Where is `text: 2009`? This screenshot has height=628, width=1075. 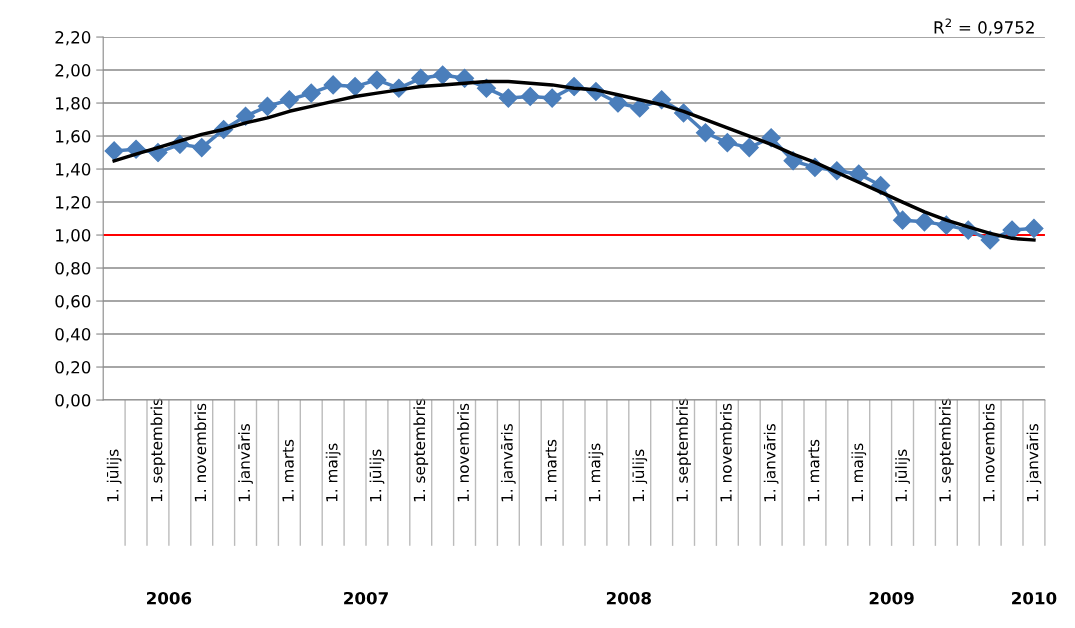 text: 2009 is located at coordinates (891, 598).